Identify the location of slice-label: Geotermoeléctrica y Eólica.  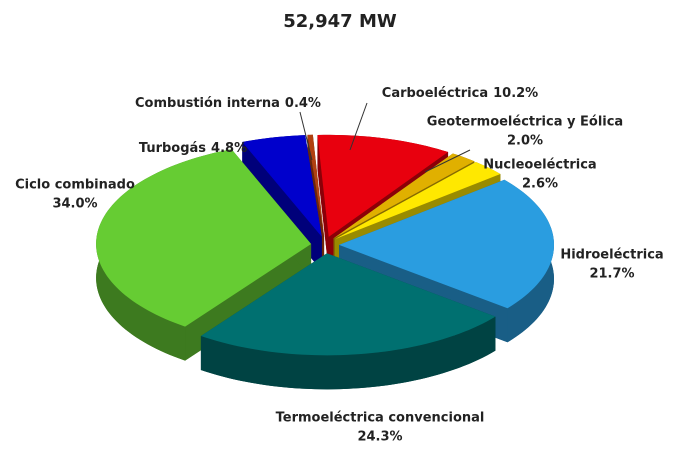
(525, 122).